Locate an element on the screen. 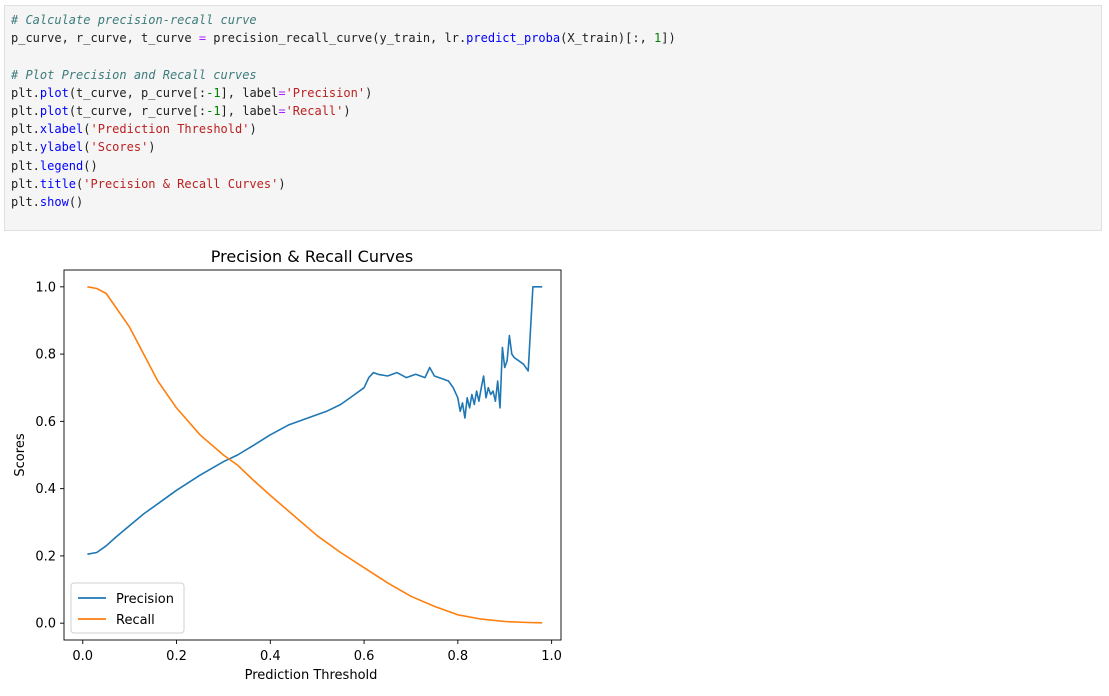 The height and width of the screenshot is (696, 1109). code-line is located at coordinates (343, 56).